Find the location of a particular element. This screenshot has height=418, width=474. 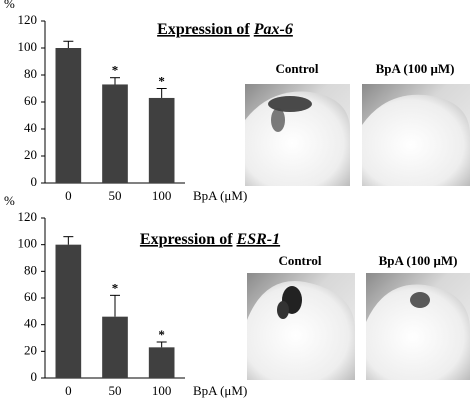

chart-title: Expression of Pax-6 is located at coordinates (225, 29).